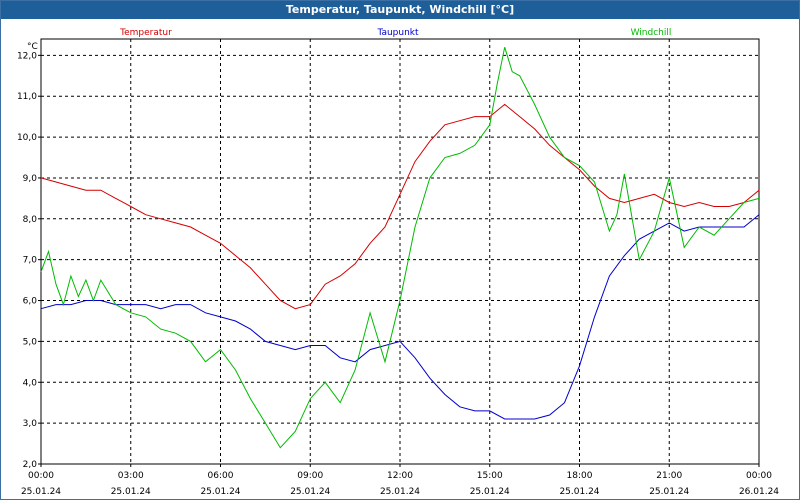 The width and height of the screenshot is (800, 500). Describe the element at coordinates (131, 476) in the screenshot. I see `x-tick-label-time: 03:00` at that location.